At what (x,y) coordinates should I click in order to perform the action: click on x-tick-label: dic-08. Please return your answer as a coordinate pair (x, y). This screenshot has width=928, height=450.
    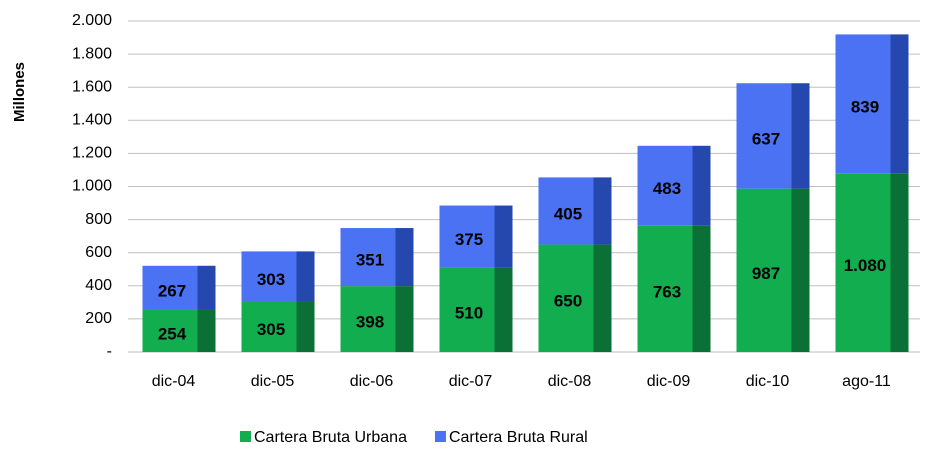
    Looking at the image, I should click on (570, 381).